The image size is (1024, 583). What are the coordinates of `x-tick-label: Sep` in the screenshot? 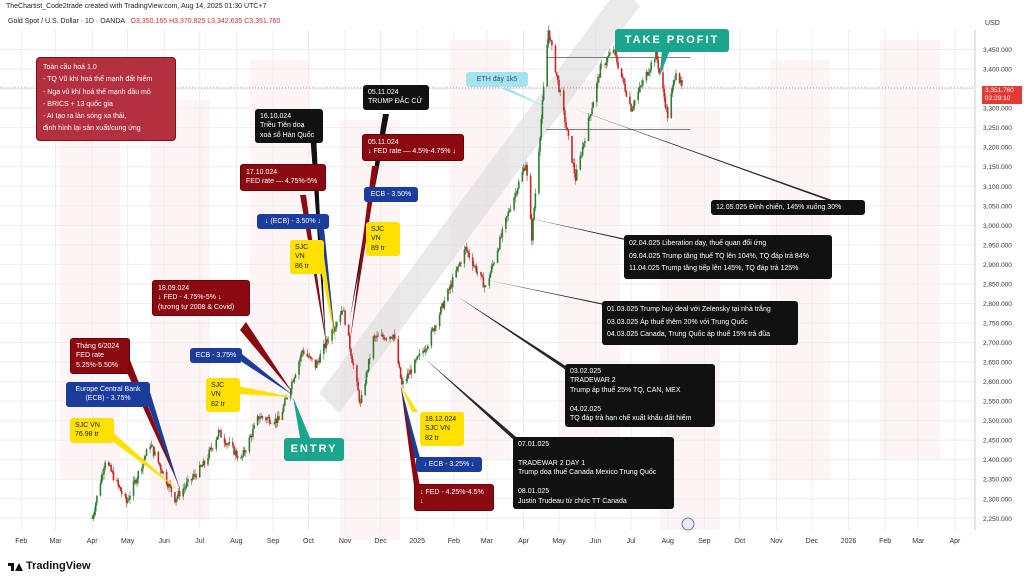 It's located at (704, 541).